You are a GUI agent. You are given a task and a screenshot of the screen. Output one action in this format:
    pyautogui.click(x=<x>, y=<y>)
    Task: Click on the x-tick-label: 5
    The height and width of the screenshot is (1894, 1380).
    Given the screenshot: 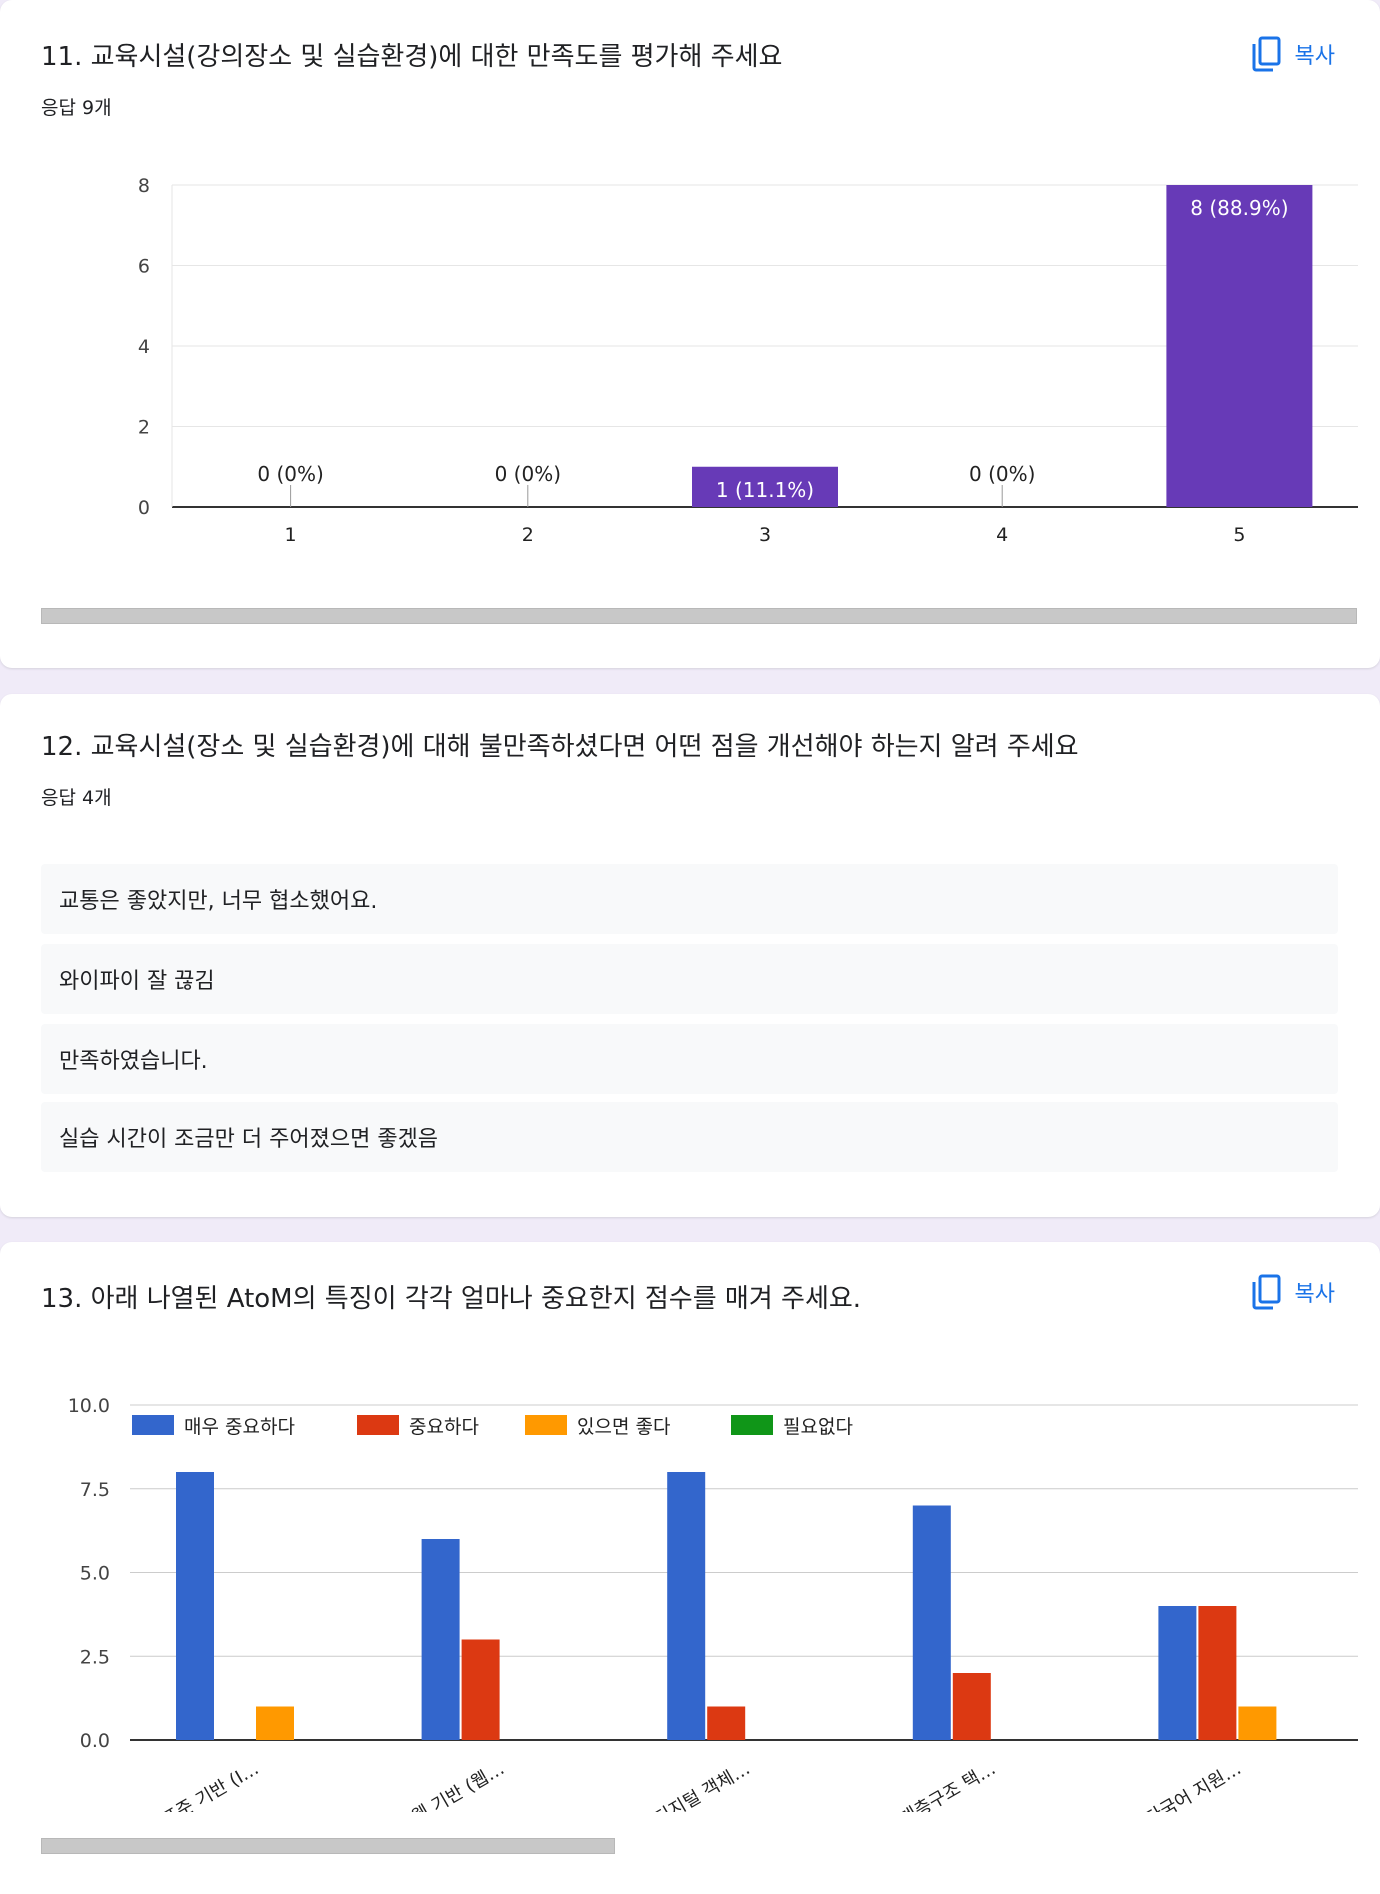 What is the action you would take?
    pyautogui.click(x=1239, y=535)
    